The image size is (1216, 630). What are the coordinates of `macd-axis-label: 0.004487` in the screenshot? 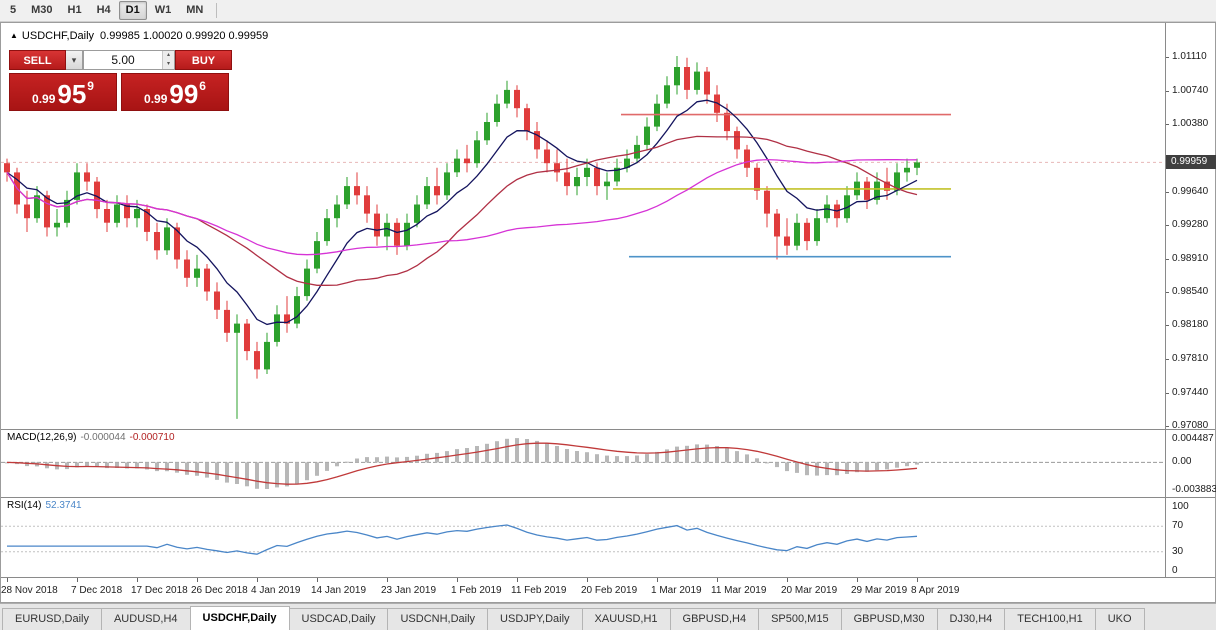 It's located at (1193, 438).